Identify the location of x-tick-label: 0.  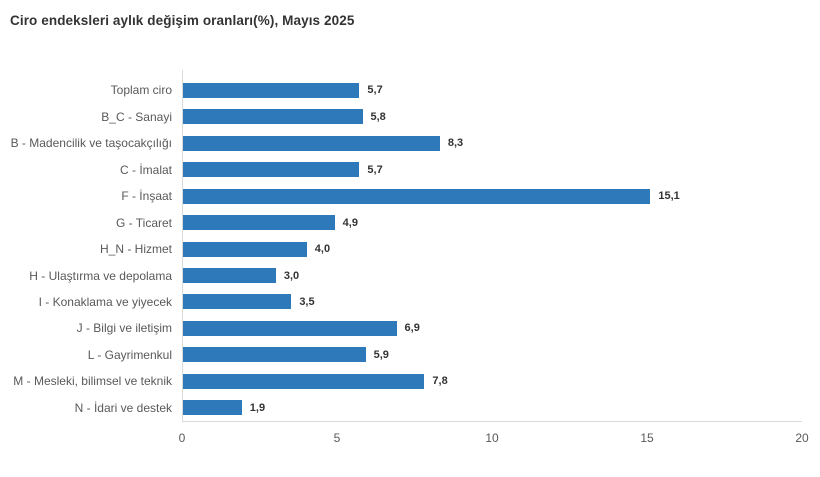
(182, 438).